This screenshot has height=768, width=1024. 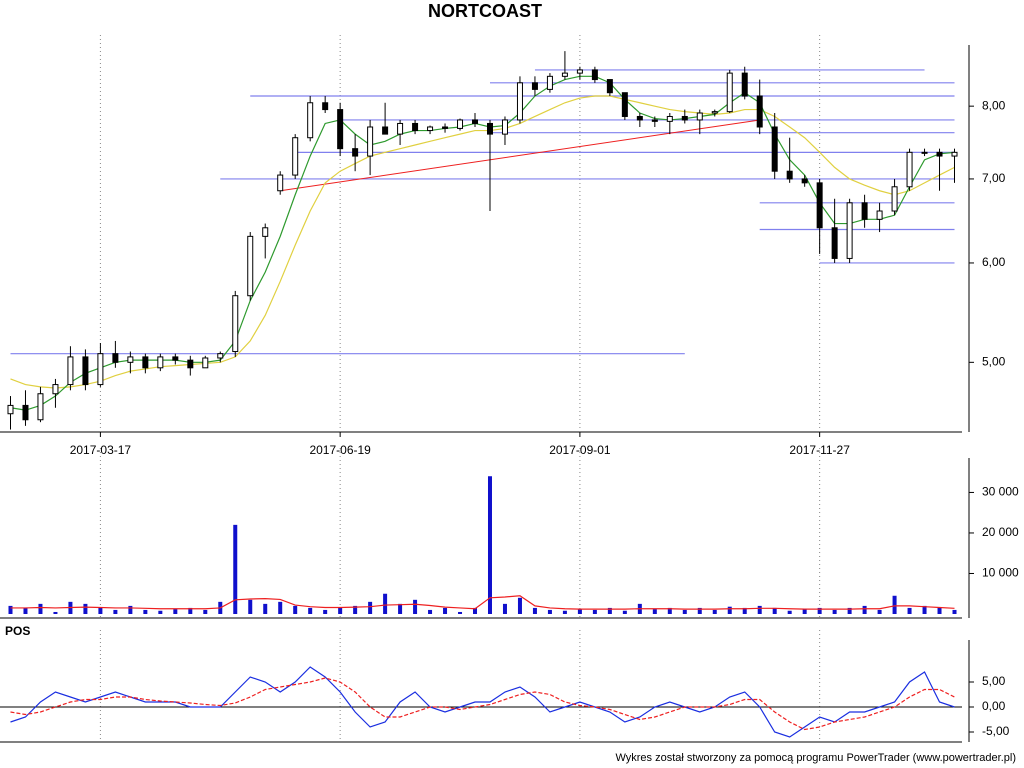 I want to click on x-tick-label: 2017-09-01, so click(x=580, y=450).